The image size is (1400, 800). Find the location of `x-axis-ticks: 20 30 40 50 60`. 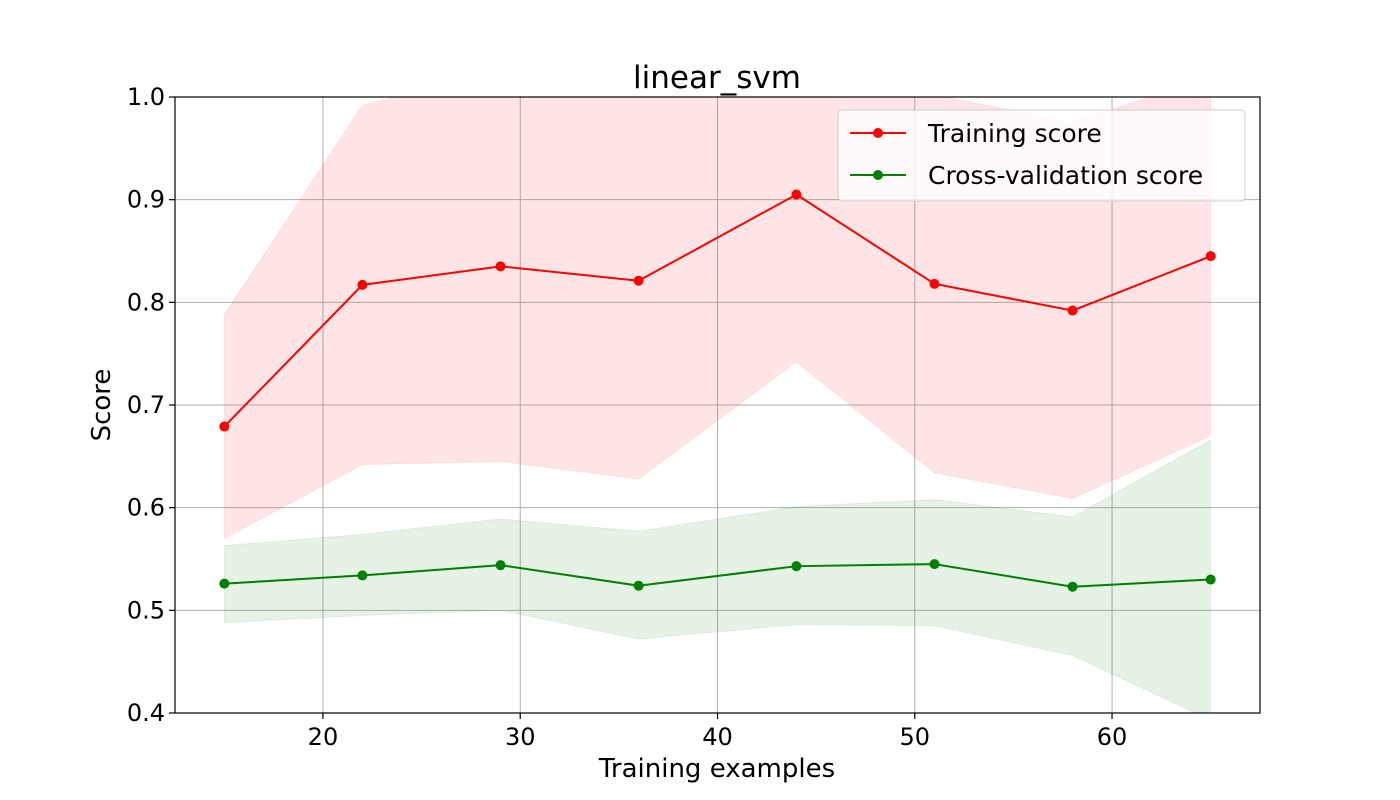

x-axis-ticks: 20 30 40 50 60 is located at coordinates (718, 732).